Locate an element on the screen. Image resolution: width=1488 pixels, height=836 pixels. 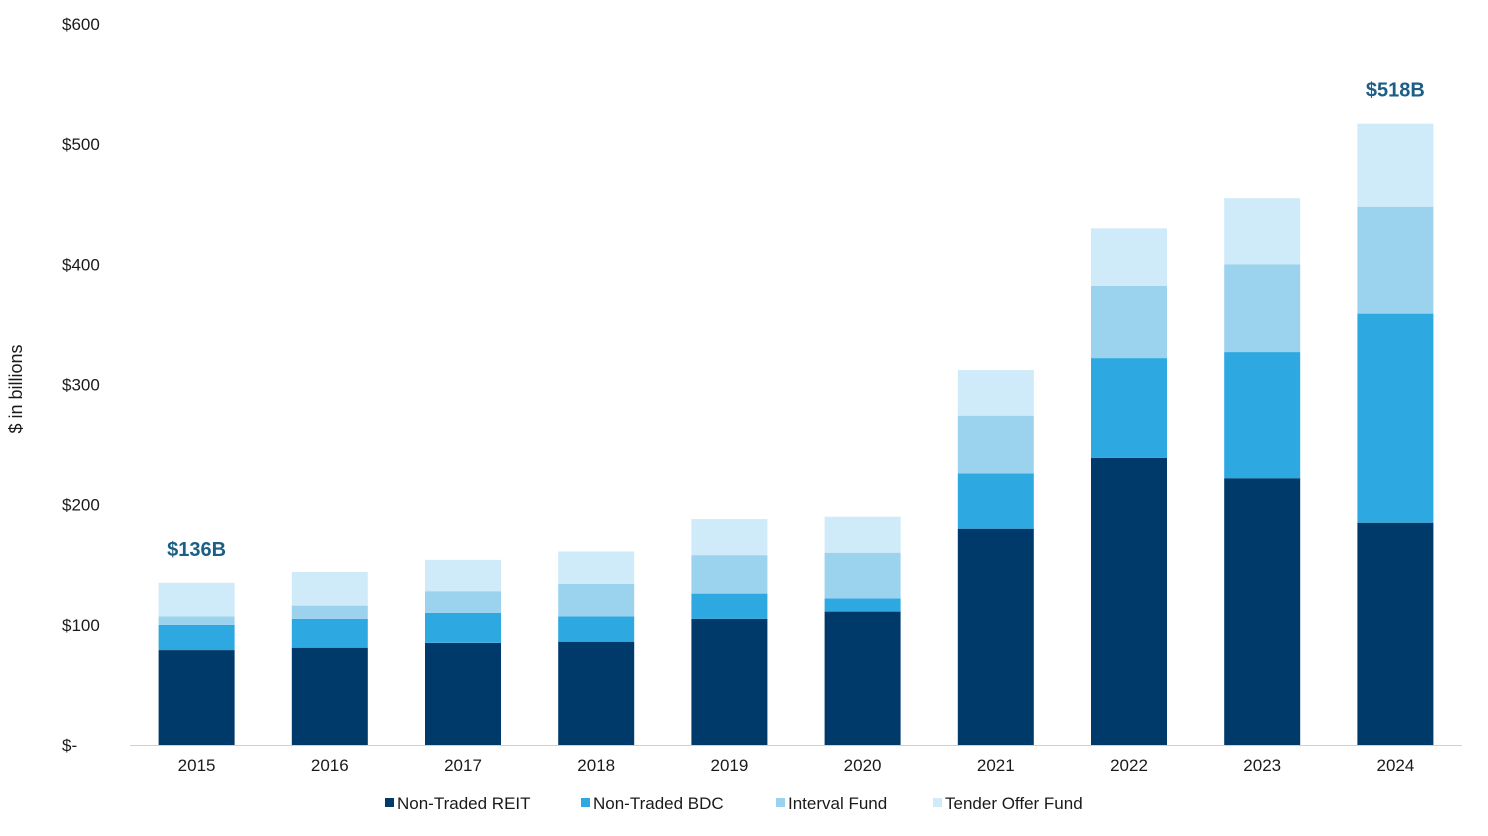
x-tick-label: 2017 is located at coordinates (463, 765).